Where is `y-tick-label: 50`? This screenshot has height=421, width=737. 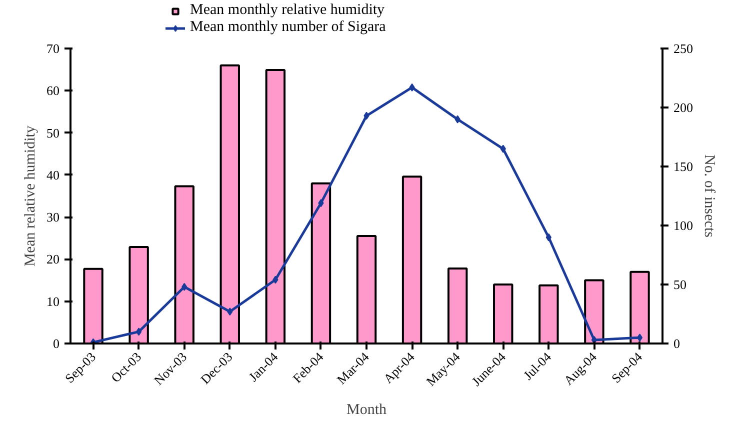
y-tick-label: 50 is located at coordinates (53, 132).